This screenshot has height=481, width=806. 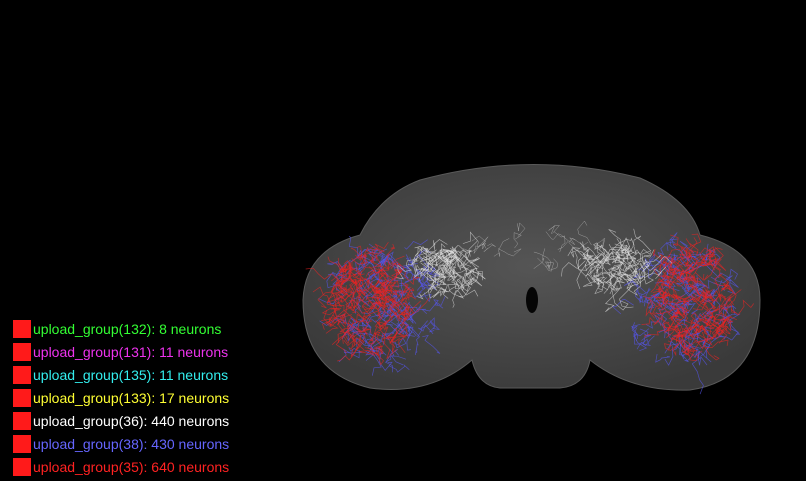 What do you see at coordinates (131, 420) in the screenshot?
I see `legend-label: upload_group(36): 440 neurons` at bounding box center [131, 420].